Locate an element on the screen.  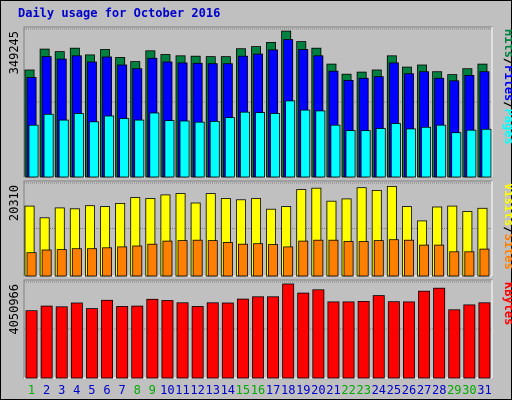
day-label-1: 1 is located at coordinates (31, 390).